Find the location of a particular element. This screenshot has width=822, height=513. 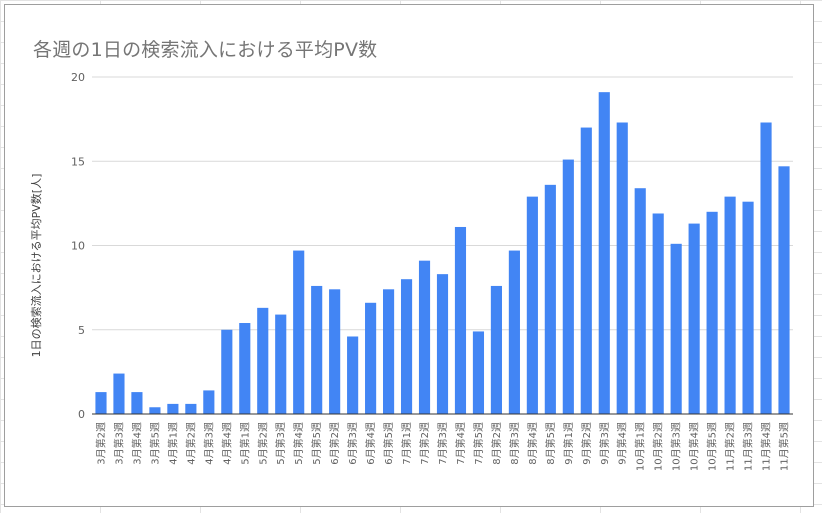

x-tick-label: 4月第3週 is located at coordinates (208, 443).